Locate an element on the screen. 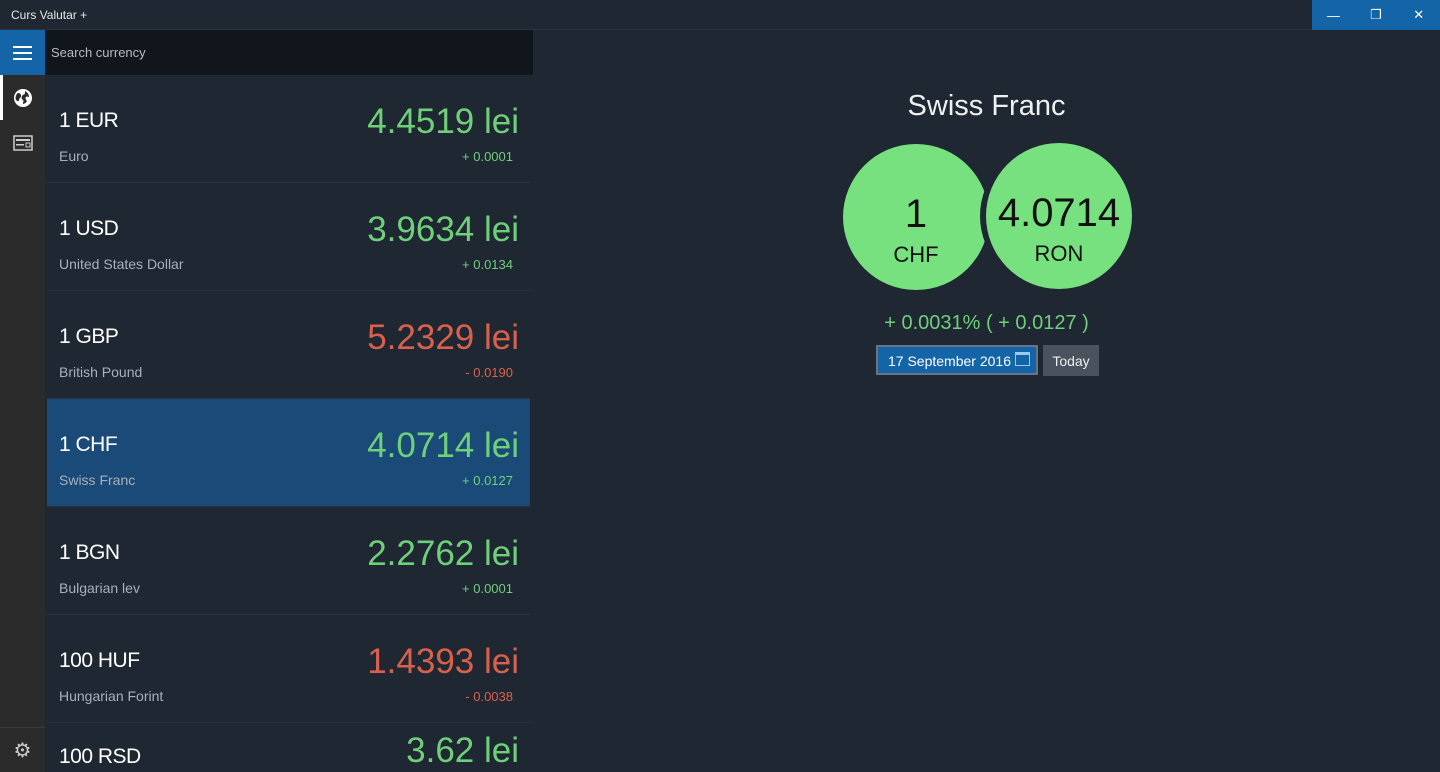 The height and width of the screenshot is (772, 1440). currency-rate: 5.2329 lei is located at coordinates (443, 337).